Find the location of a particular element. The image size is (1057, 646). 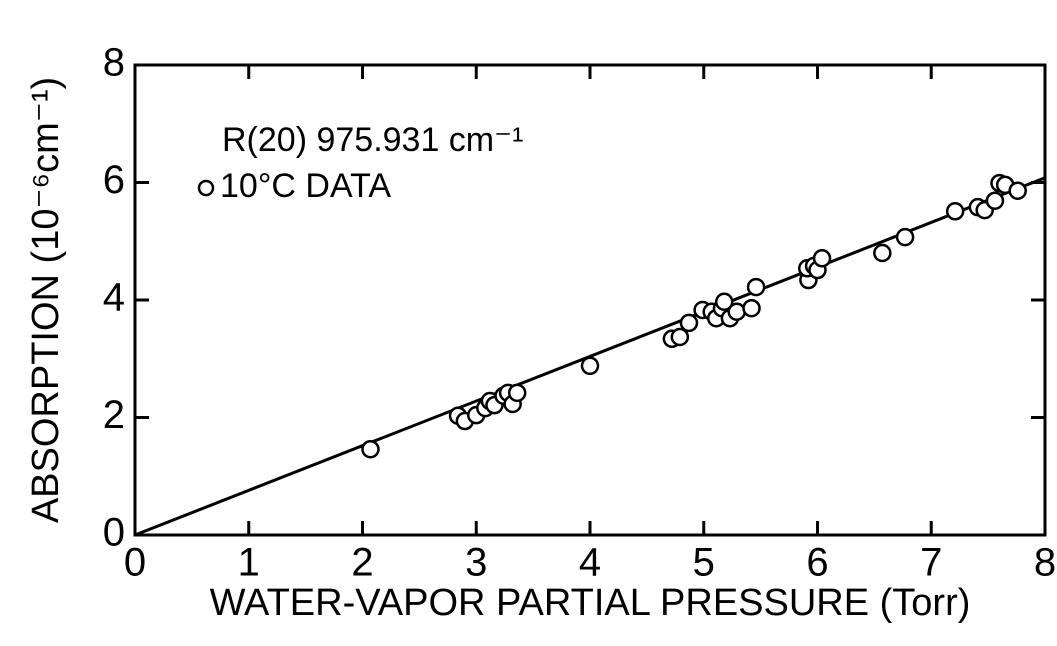

y-tick-label: 2 is located at coordinates (114, 415).